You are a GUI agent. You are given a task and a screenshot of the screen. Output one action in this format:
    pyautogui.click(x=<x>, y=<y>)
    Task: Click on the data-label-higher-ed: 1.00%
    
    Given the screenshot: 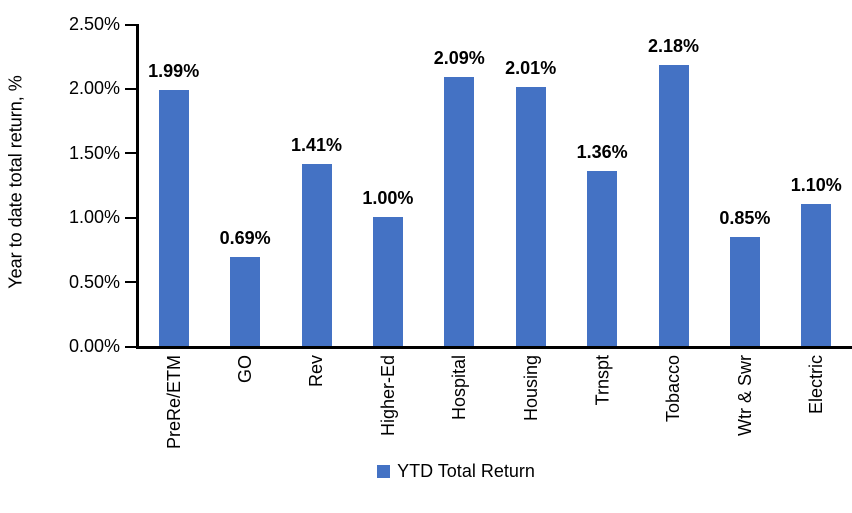 What is the action you would take?
    pyautogui.click(x=388, y=198)
    